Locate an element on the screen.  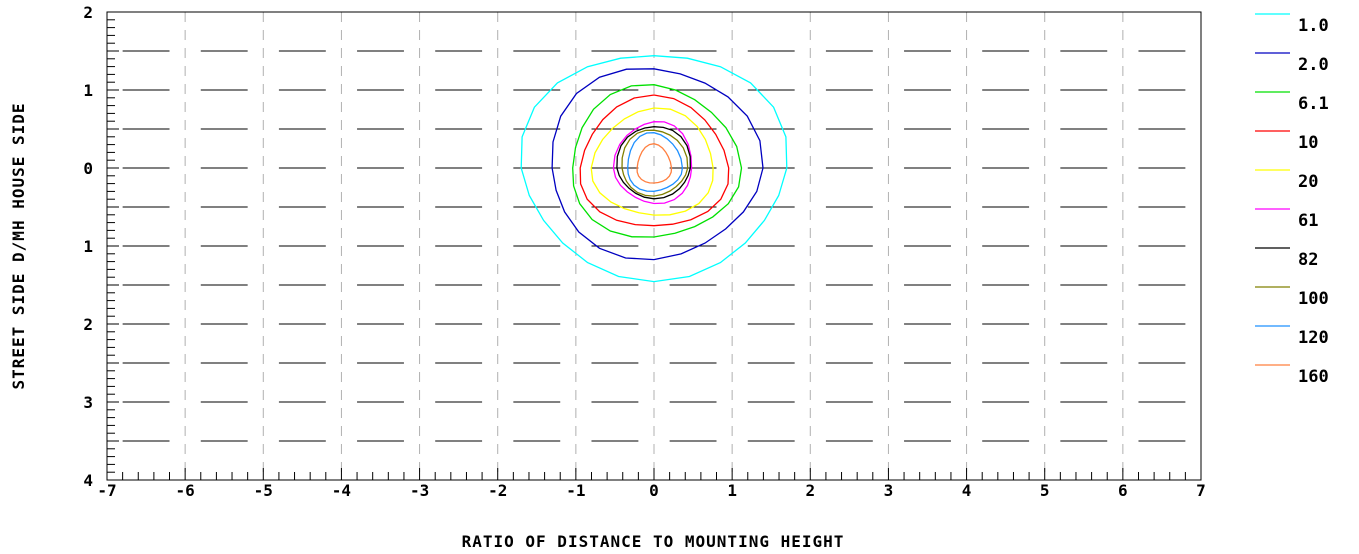
legend-label: 10 is located at coordinates (1308, 143).